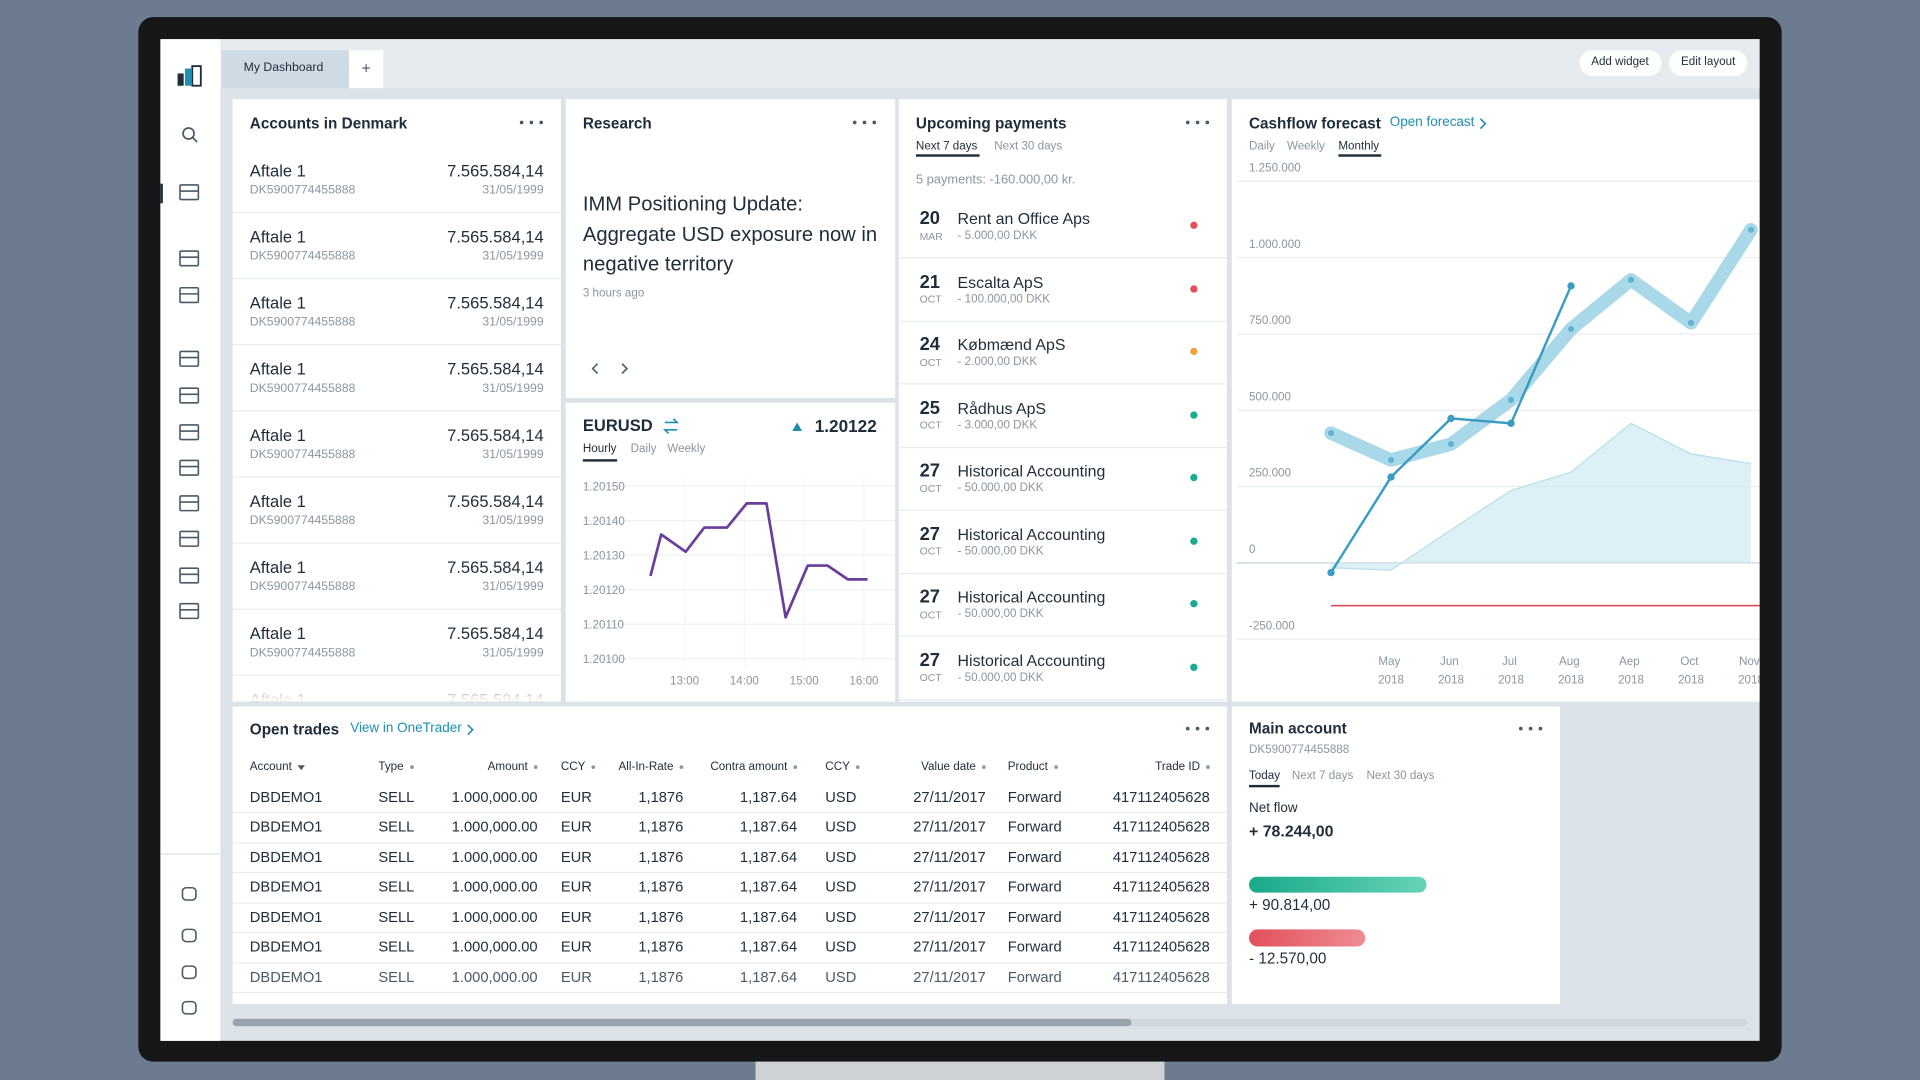  Describe the element at coordinates (406, 729) in the screenshot. I see `link: View in OneTrader` at that location.